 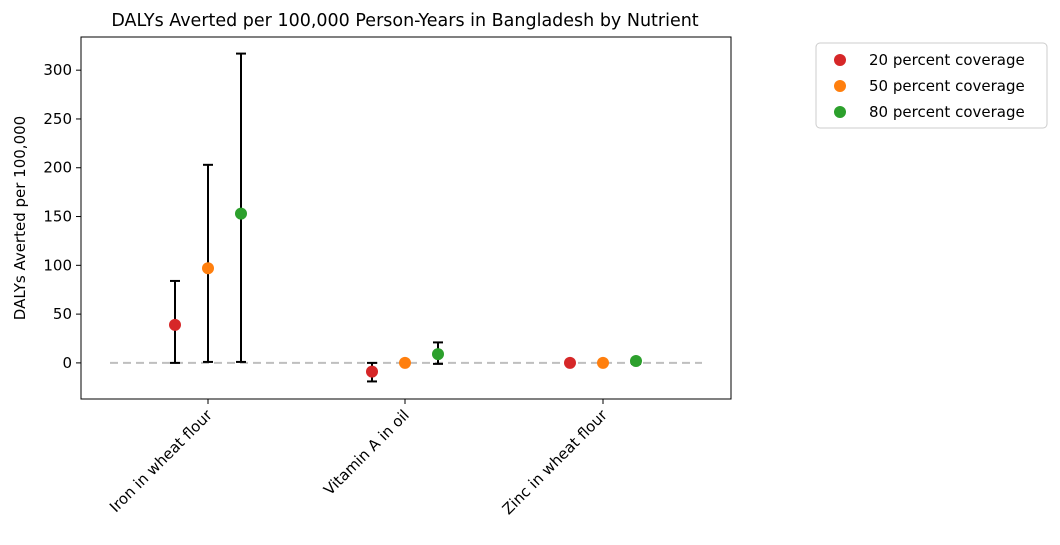 I want to click on y-tick-label: 200, so click(x=57, y=168).